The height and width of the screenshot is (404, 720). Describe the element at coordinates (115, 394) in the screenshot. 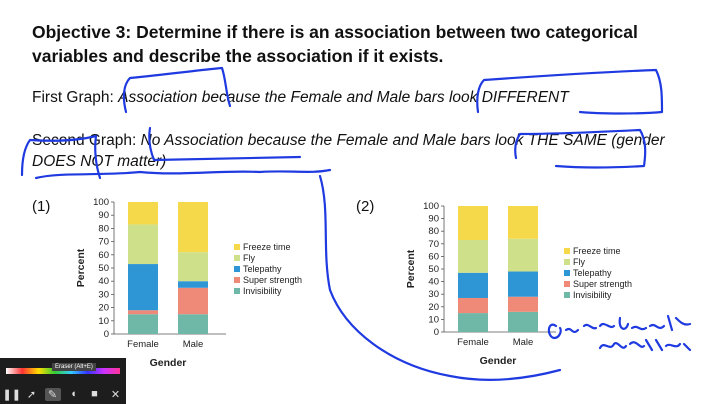

I see `close-icon: ✕` at that location.